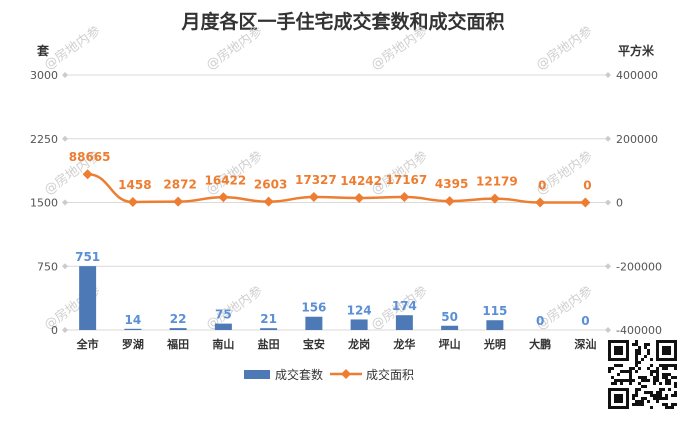  I want to click on bar-value-label: 156, so click(313, 308).